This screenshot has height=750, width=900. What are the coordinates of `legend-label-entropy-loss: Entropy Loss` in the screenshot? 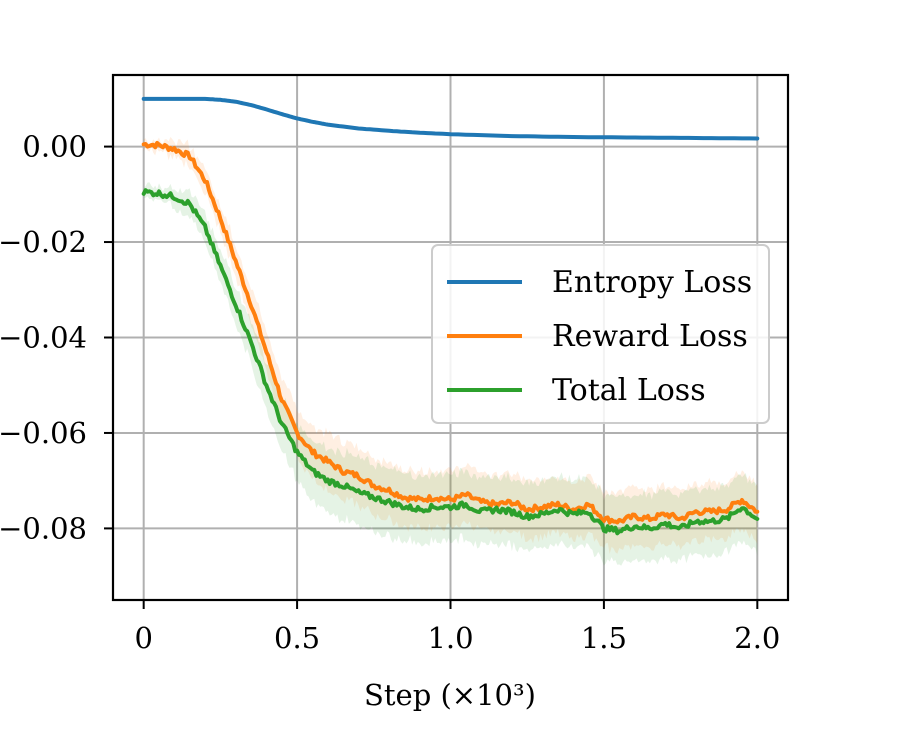 It's located at (652, 282).